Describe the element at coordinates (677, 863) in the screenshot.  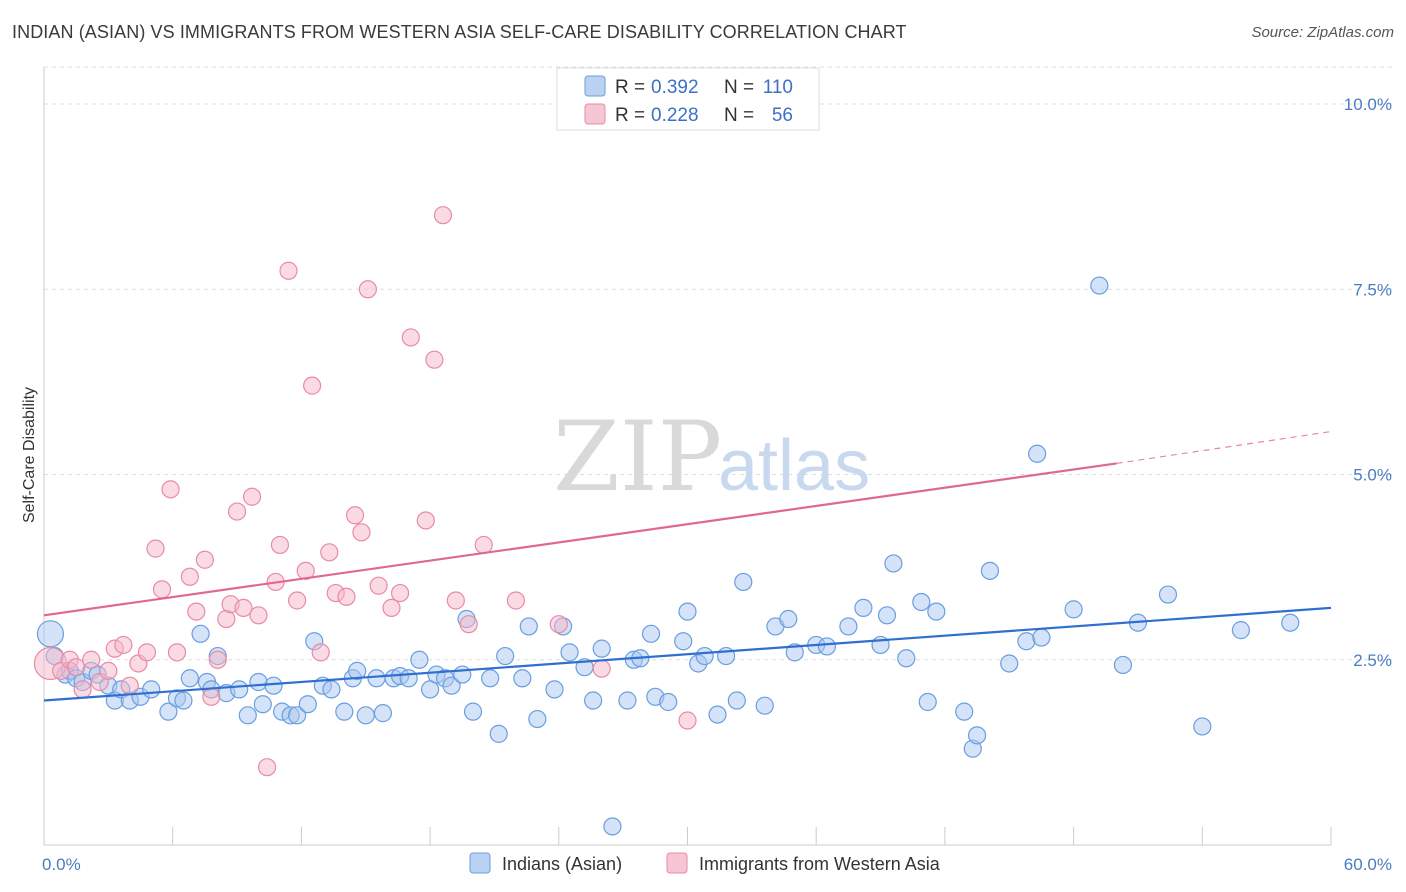
I see `legend-bottom-swatch-western-asia` at that location.